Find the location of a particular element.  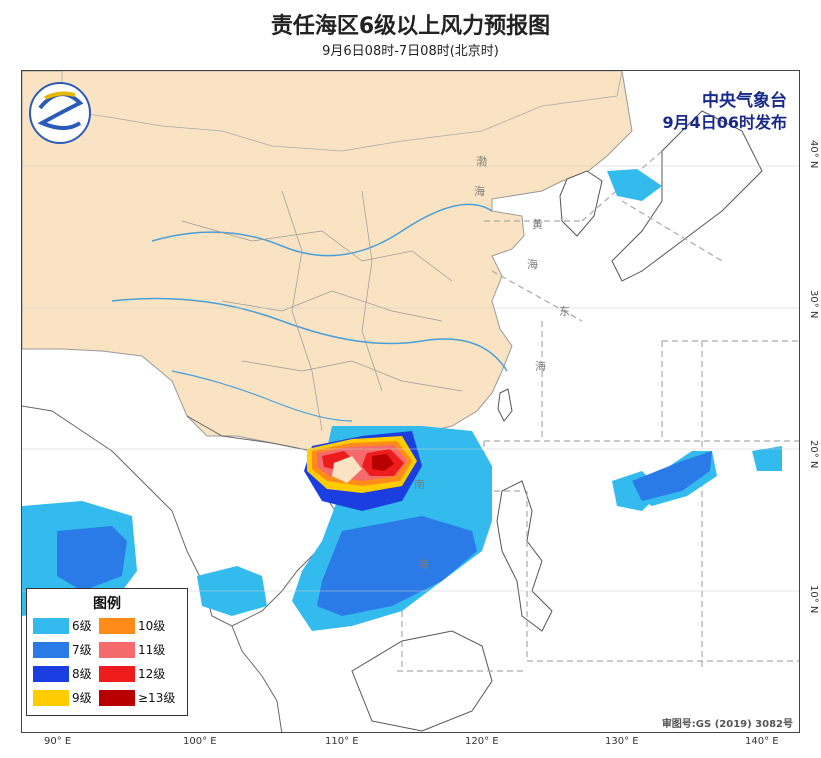

lon-label-90: 90° E is located at coordinates (58, 741).